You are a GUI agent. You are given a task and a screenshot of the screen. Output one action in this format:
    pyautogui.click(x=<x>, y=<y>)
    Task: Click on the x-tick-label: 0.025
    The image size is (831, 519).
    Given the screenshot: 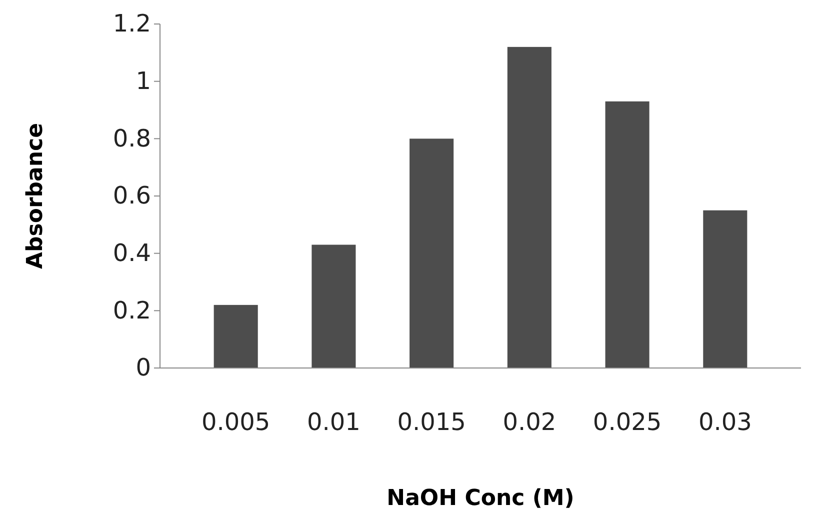 What is the action you would take?
    pyautogui.click(x=627, y=422)
    